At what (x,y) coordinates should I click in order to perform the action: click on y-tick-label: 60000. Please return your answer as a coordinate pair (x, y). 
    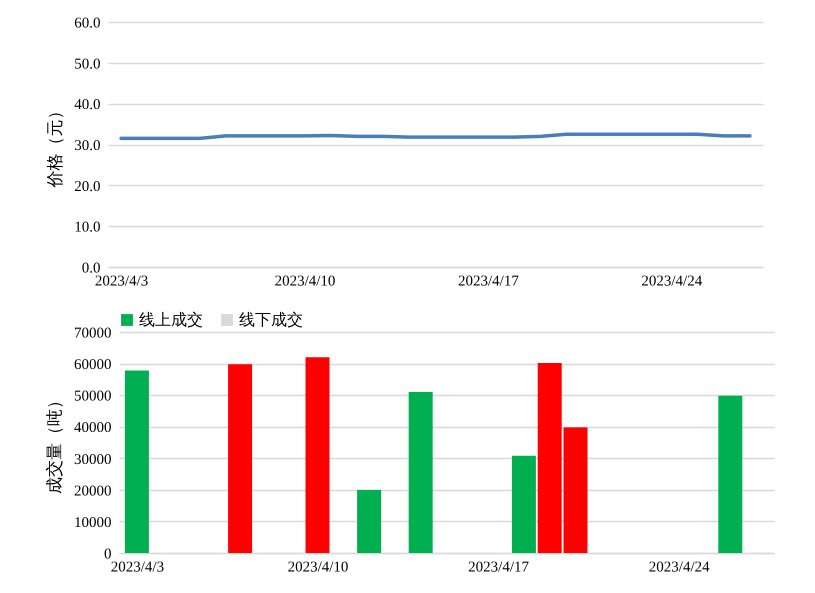
    Looking at the image, I should click on (93, 365).